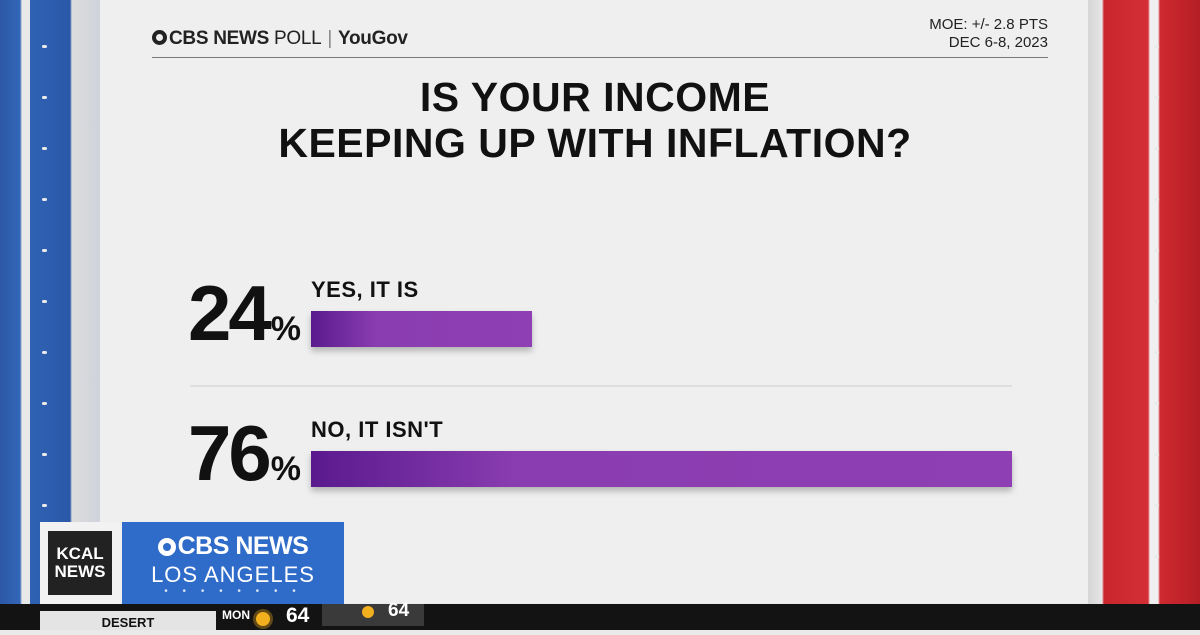 The width and height of the screenshot is (1200, 635). I want to click on right-decorative-stripes, so click(1144, 315).